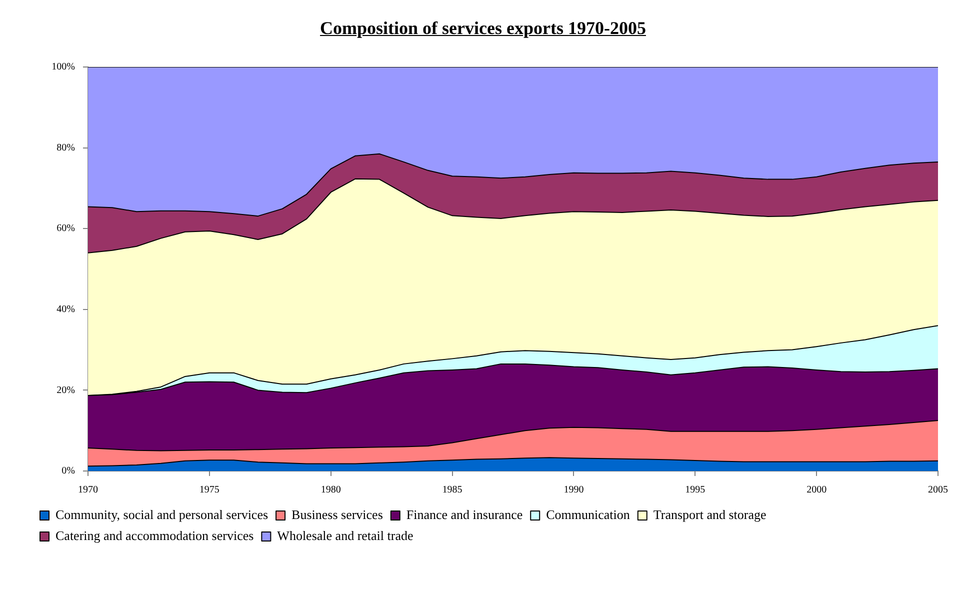  Describe the element at coordinates (816, 490) in the screenshot. I see `x-tick-label: 2000` at that location.